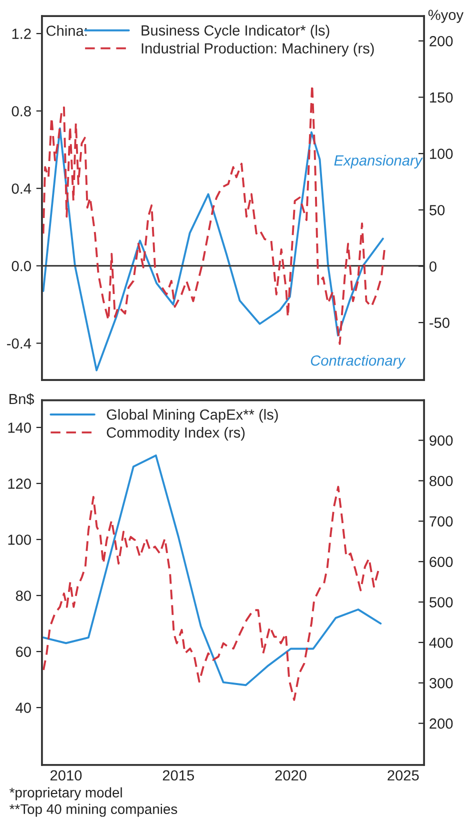  I want to click on y2-tick-label: 800, so click(441, 481).